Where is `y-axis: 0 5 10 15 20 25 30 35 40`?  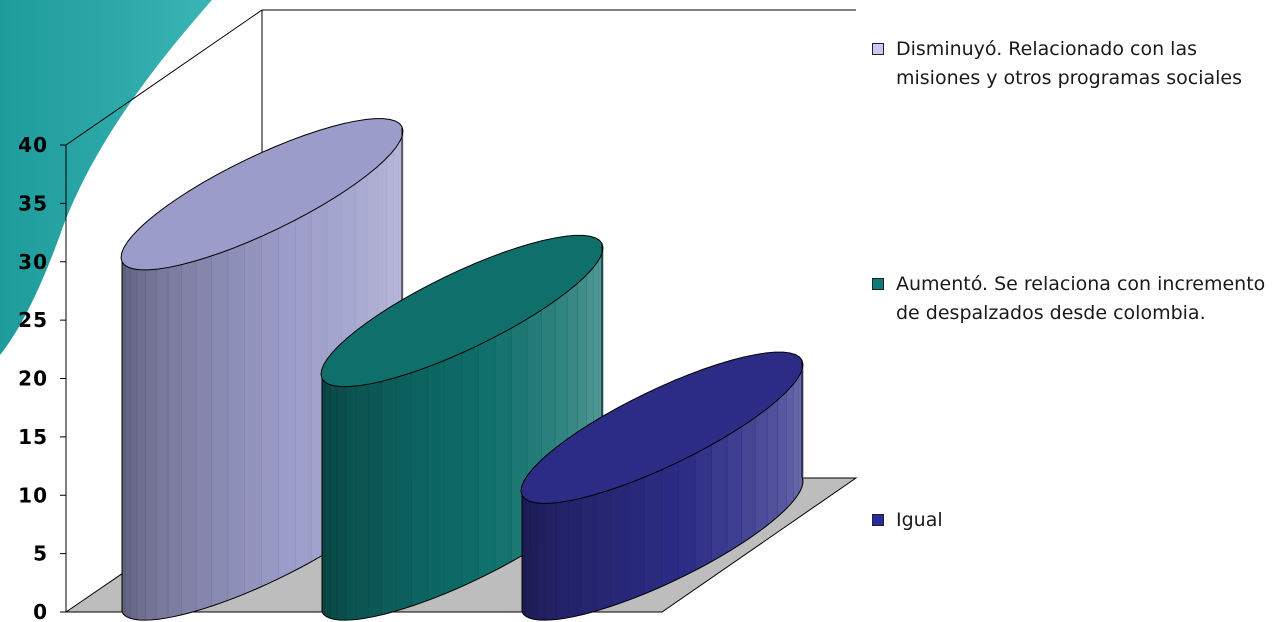 y-axis: 0 5 10 15 20 25 30 35 40 is located at coordinates (42, 377).